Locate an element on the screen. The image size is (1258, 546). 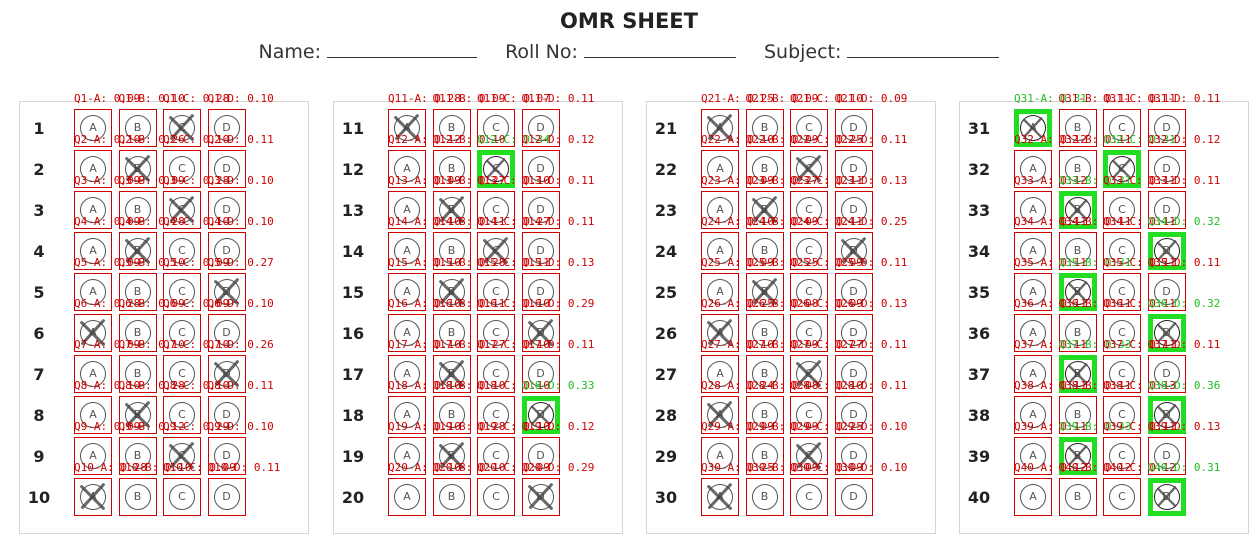
subject-field: Subject: is located at coordinates (882, 52).